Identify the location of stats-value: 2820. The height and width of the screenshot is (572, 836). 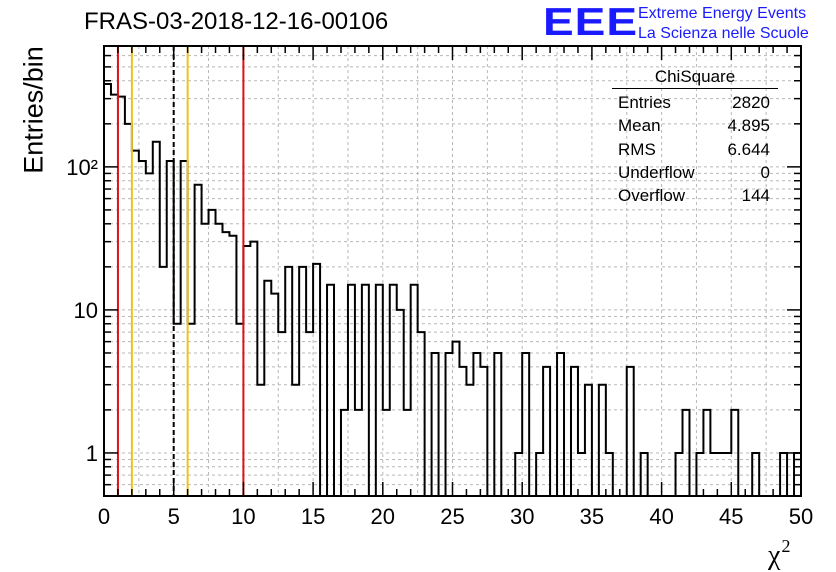
(751, 102).